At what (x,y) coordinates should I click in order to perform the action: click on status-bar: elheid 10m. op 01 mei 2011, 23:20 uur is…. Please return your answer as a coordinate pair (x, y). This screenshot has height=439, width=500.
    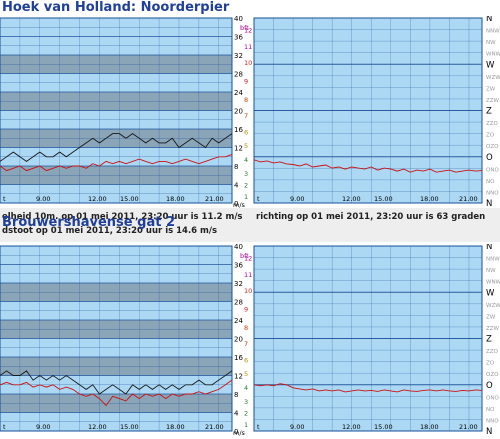
    Looking at the image, I should click on (250, 225).